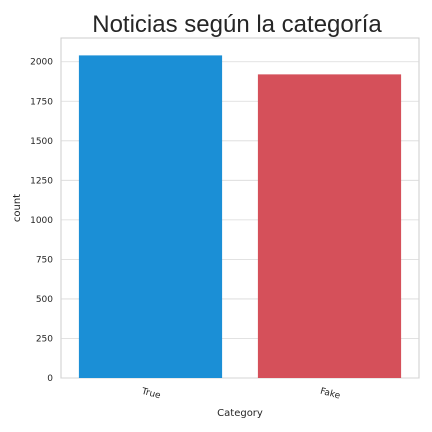 The height and width of the screenshot is (432, 432). I want to click on x-axis-label: Category, so click(240, 413).